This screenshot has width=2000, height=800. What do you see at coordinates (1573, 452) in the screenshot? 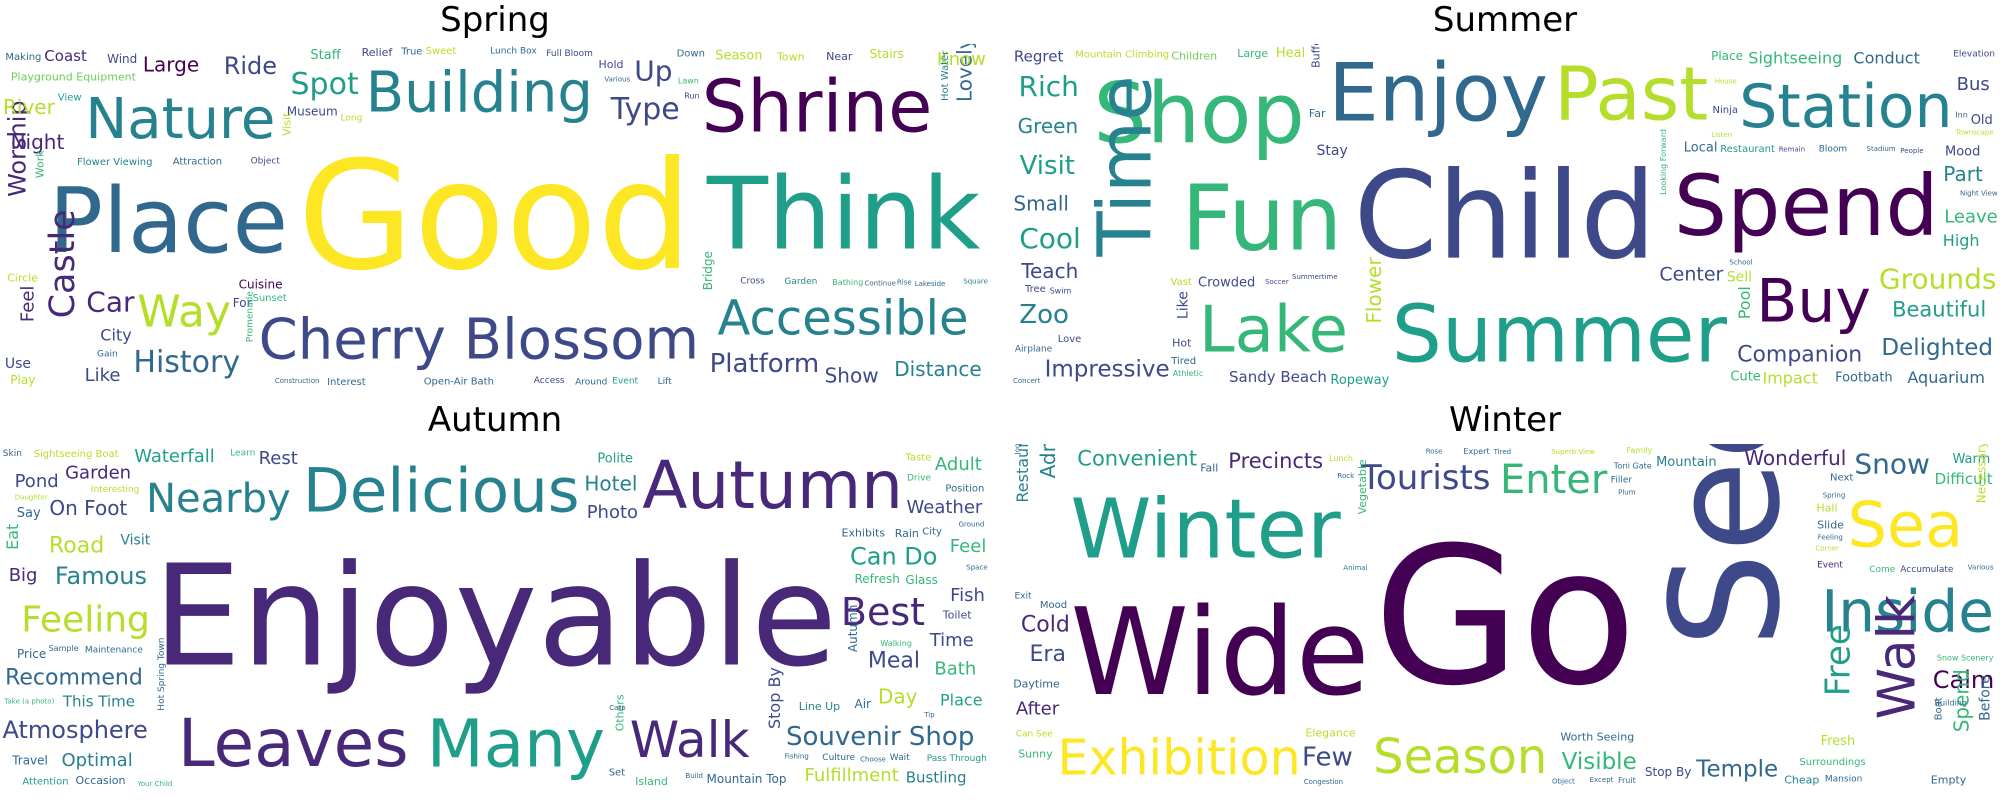
I see `winter-word-superb-view: Superb View` at bounding box center [1573, 452].